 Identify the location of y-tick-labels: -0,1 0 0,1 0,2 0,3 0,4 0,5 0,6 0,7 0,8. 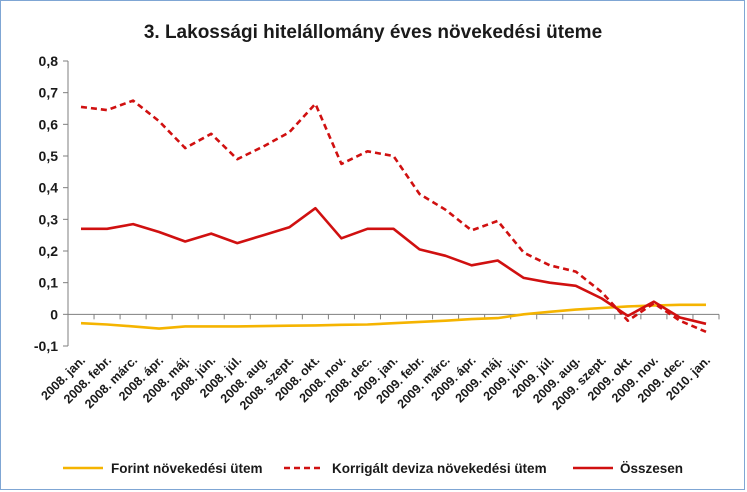
(46, 203).